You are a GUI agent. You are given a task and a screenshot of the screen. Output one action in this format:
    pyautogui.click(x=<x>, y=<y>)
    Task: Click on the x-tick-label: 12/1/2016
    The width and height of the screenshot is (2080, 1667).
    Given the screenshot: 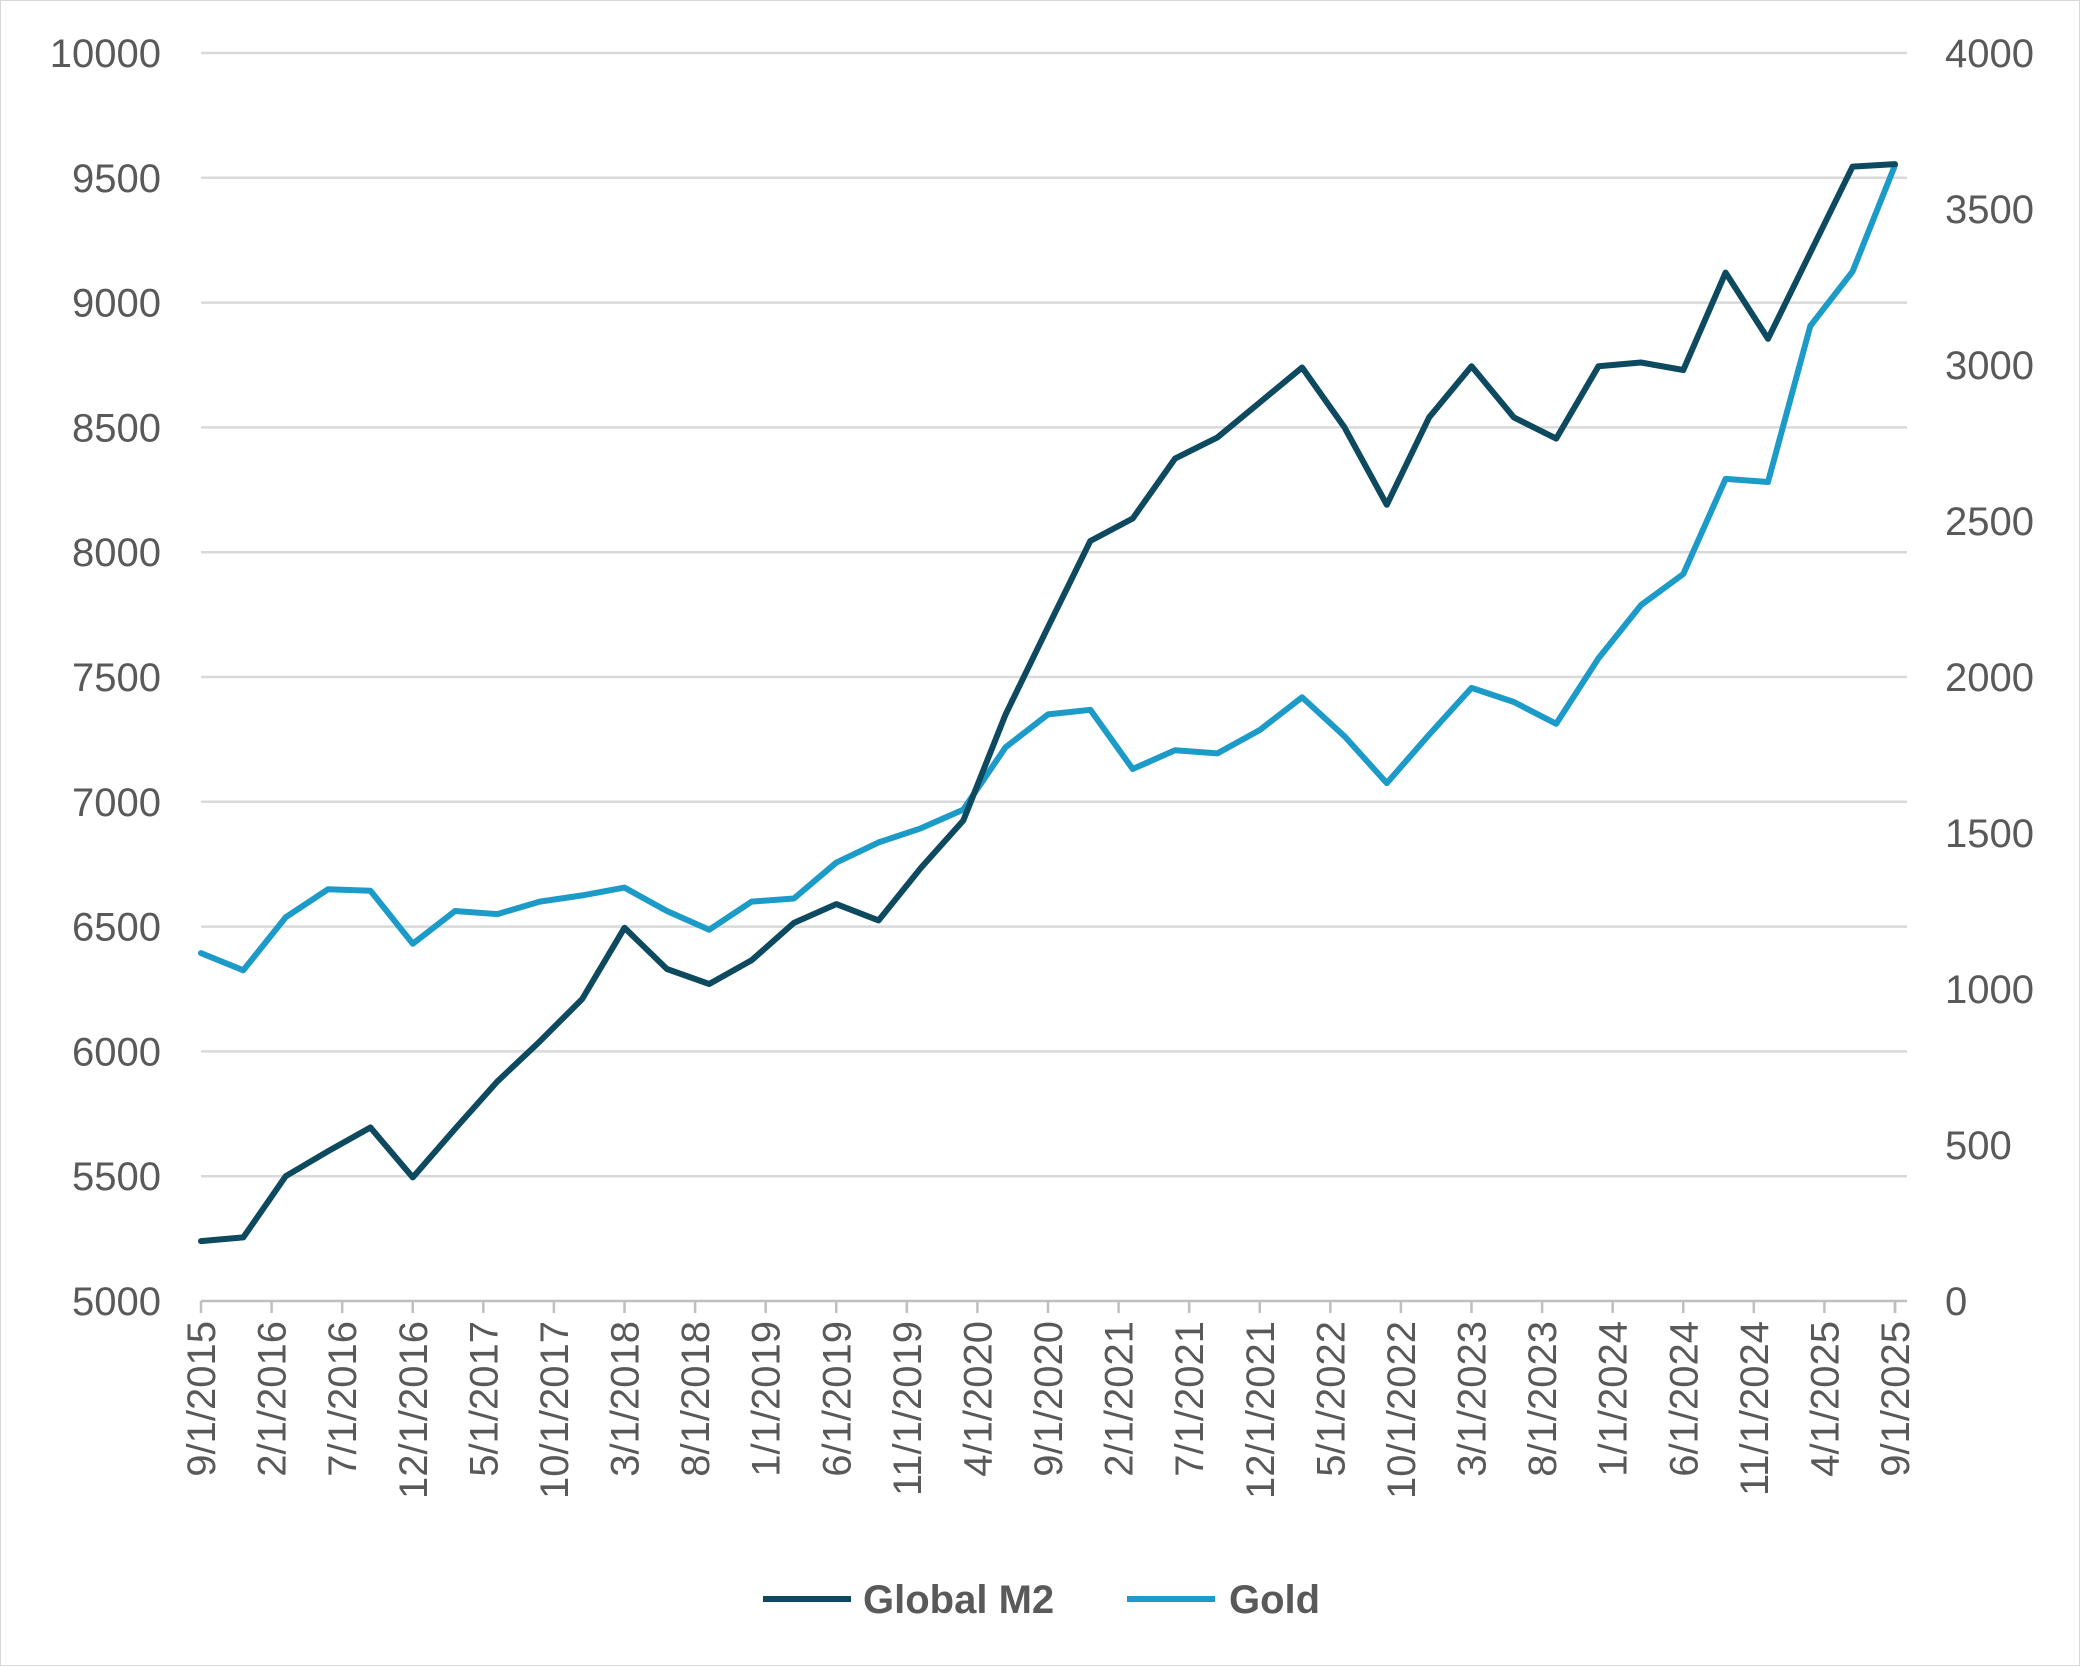 What is the action you would take?
    pyautogui.click(x=414, y=1410)
    